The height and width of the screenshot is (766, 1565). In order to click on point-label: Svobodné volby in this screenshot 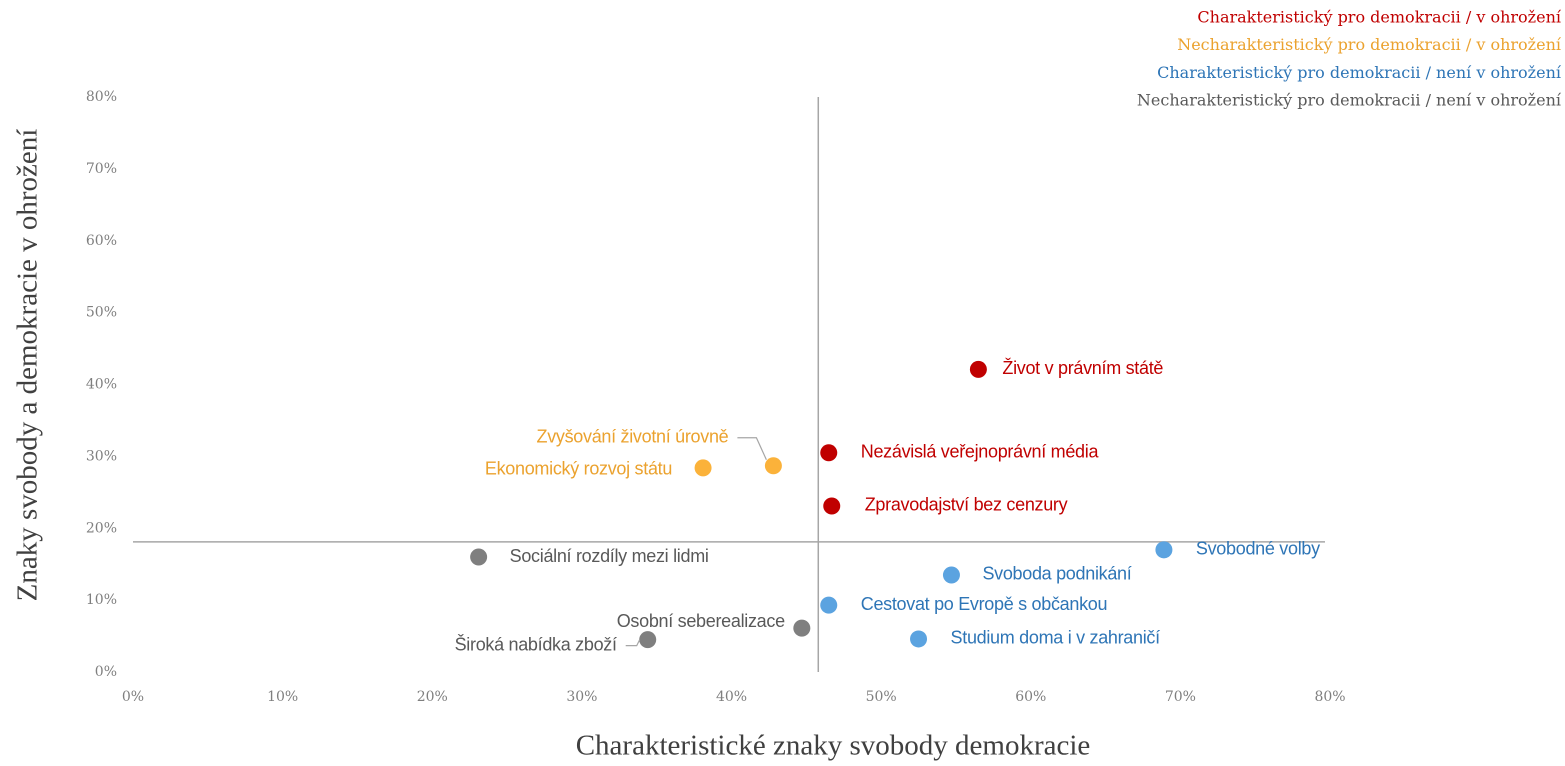, I will do `click(1258, 549)`.